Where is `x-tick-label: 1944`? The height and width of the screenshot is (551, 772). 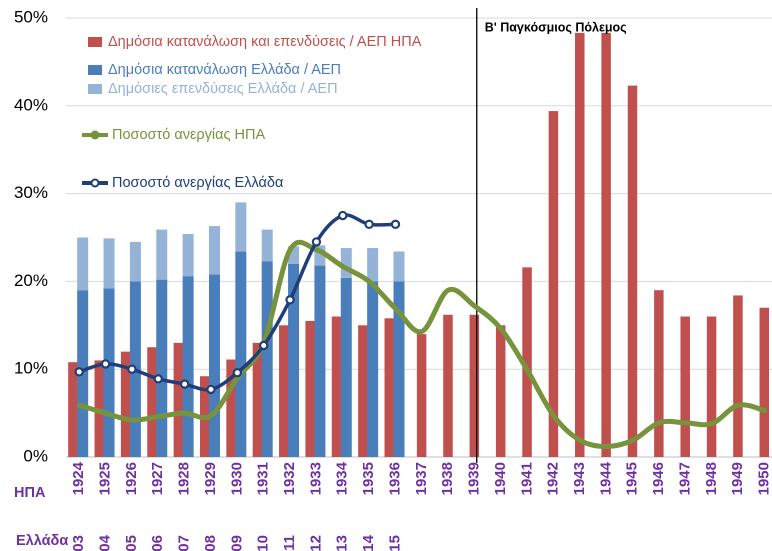
x-tick-label: 1944 is located at coordinates (605, 478).